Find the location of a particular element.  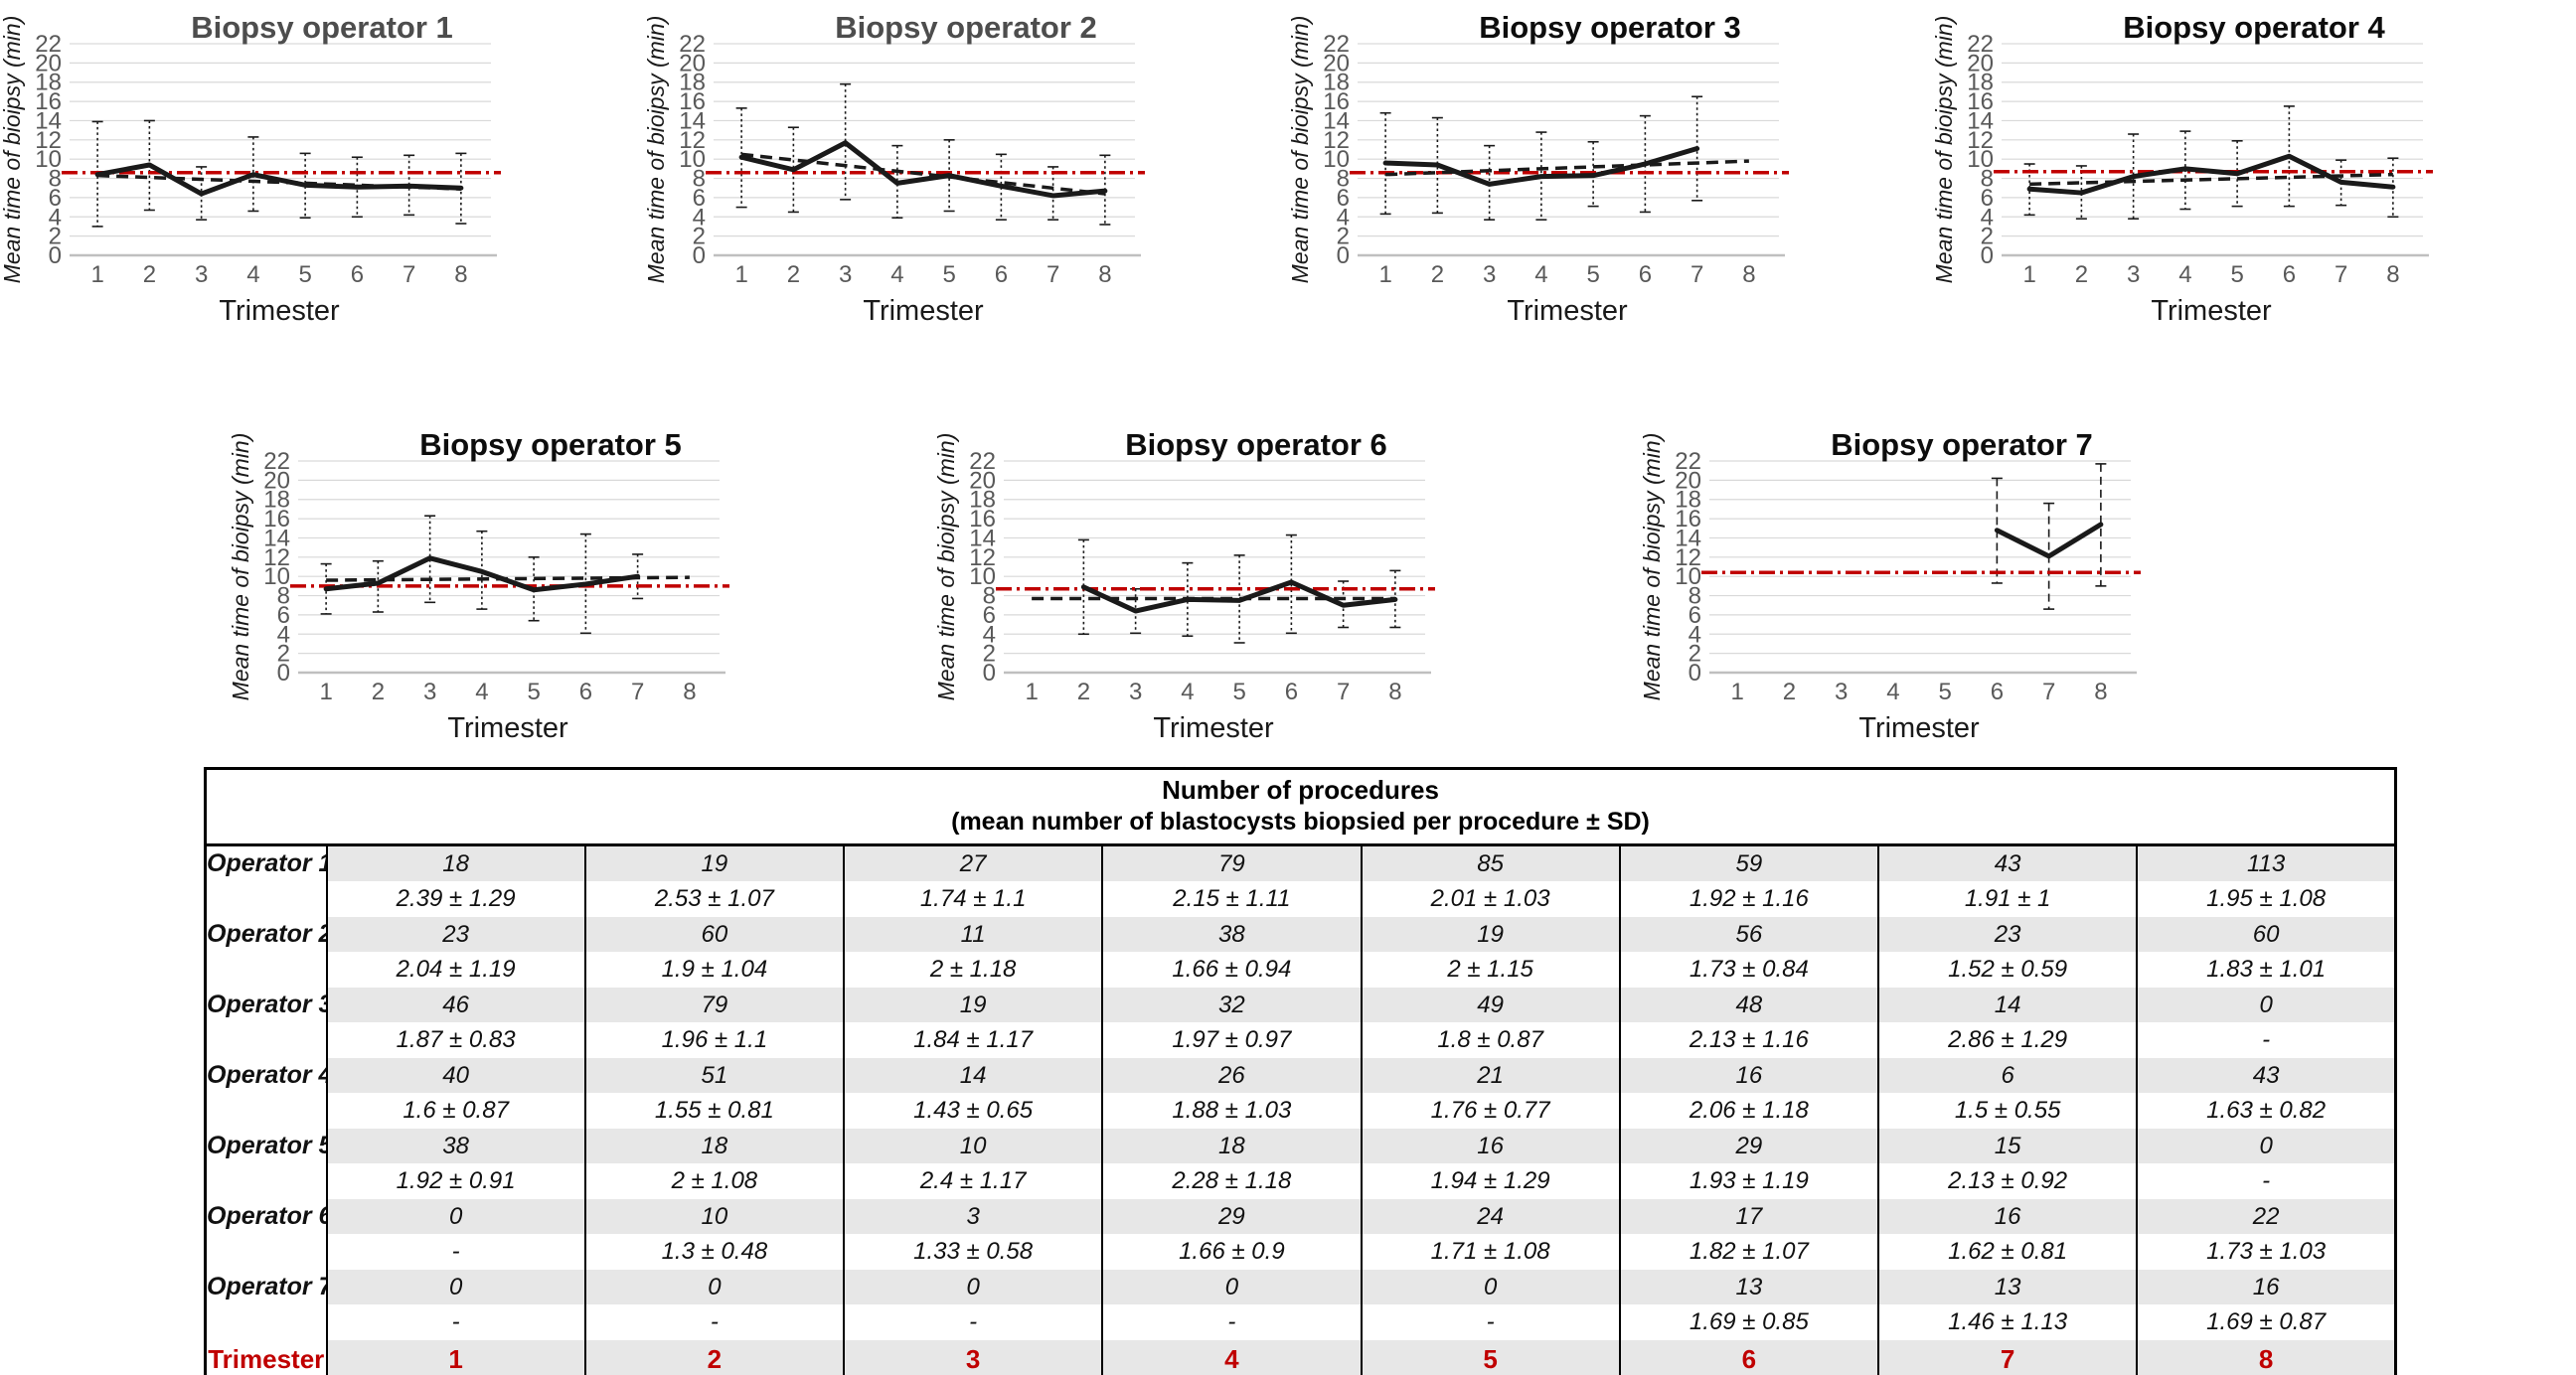

count-cell: 79 is located at coordinates (713, 1005).